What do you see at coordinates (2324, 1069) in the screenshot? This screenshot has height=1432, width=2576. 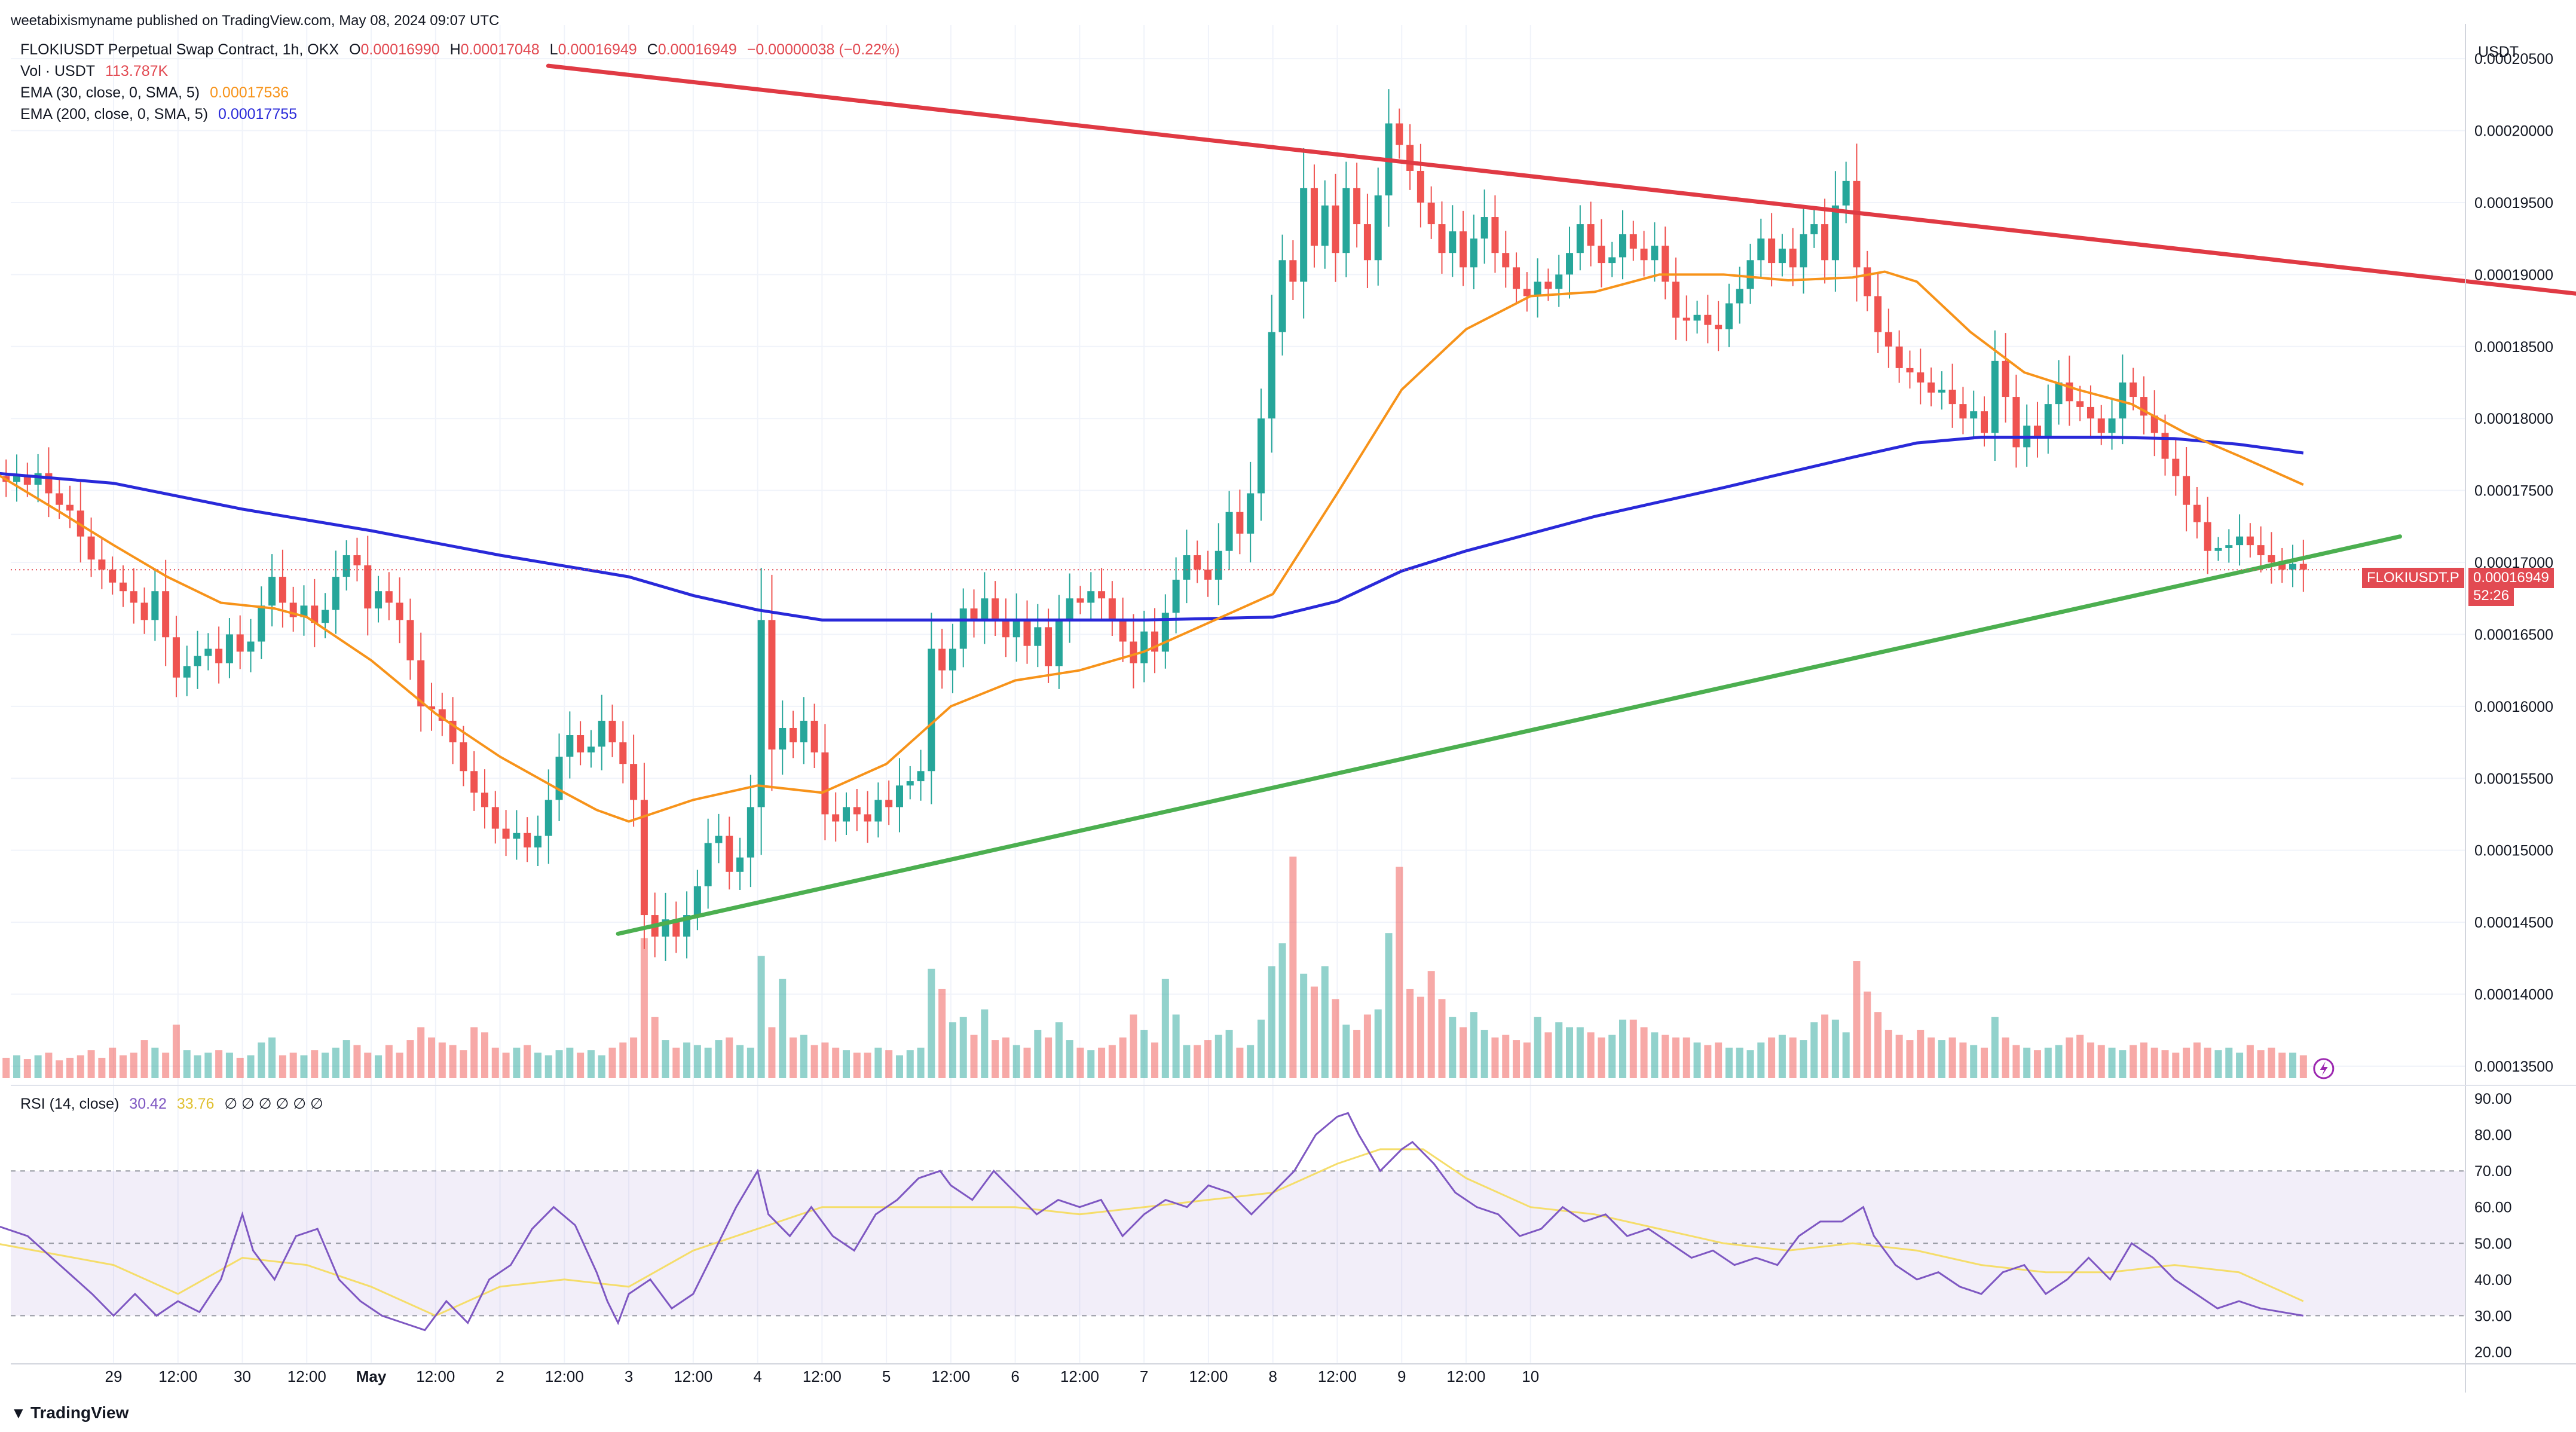 I see `lightning-icon` at bounding box center [2324, 1069].